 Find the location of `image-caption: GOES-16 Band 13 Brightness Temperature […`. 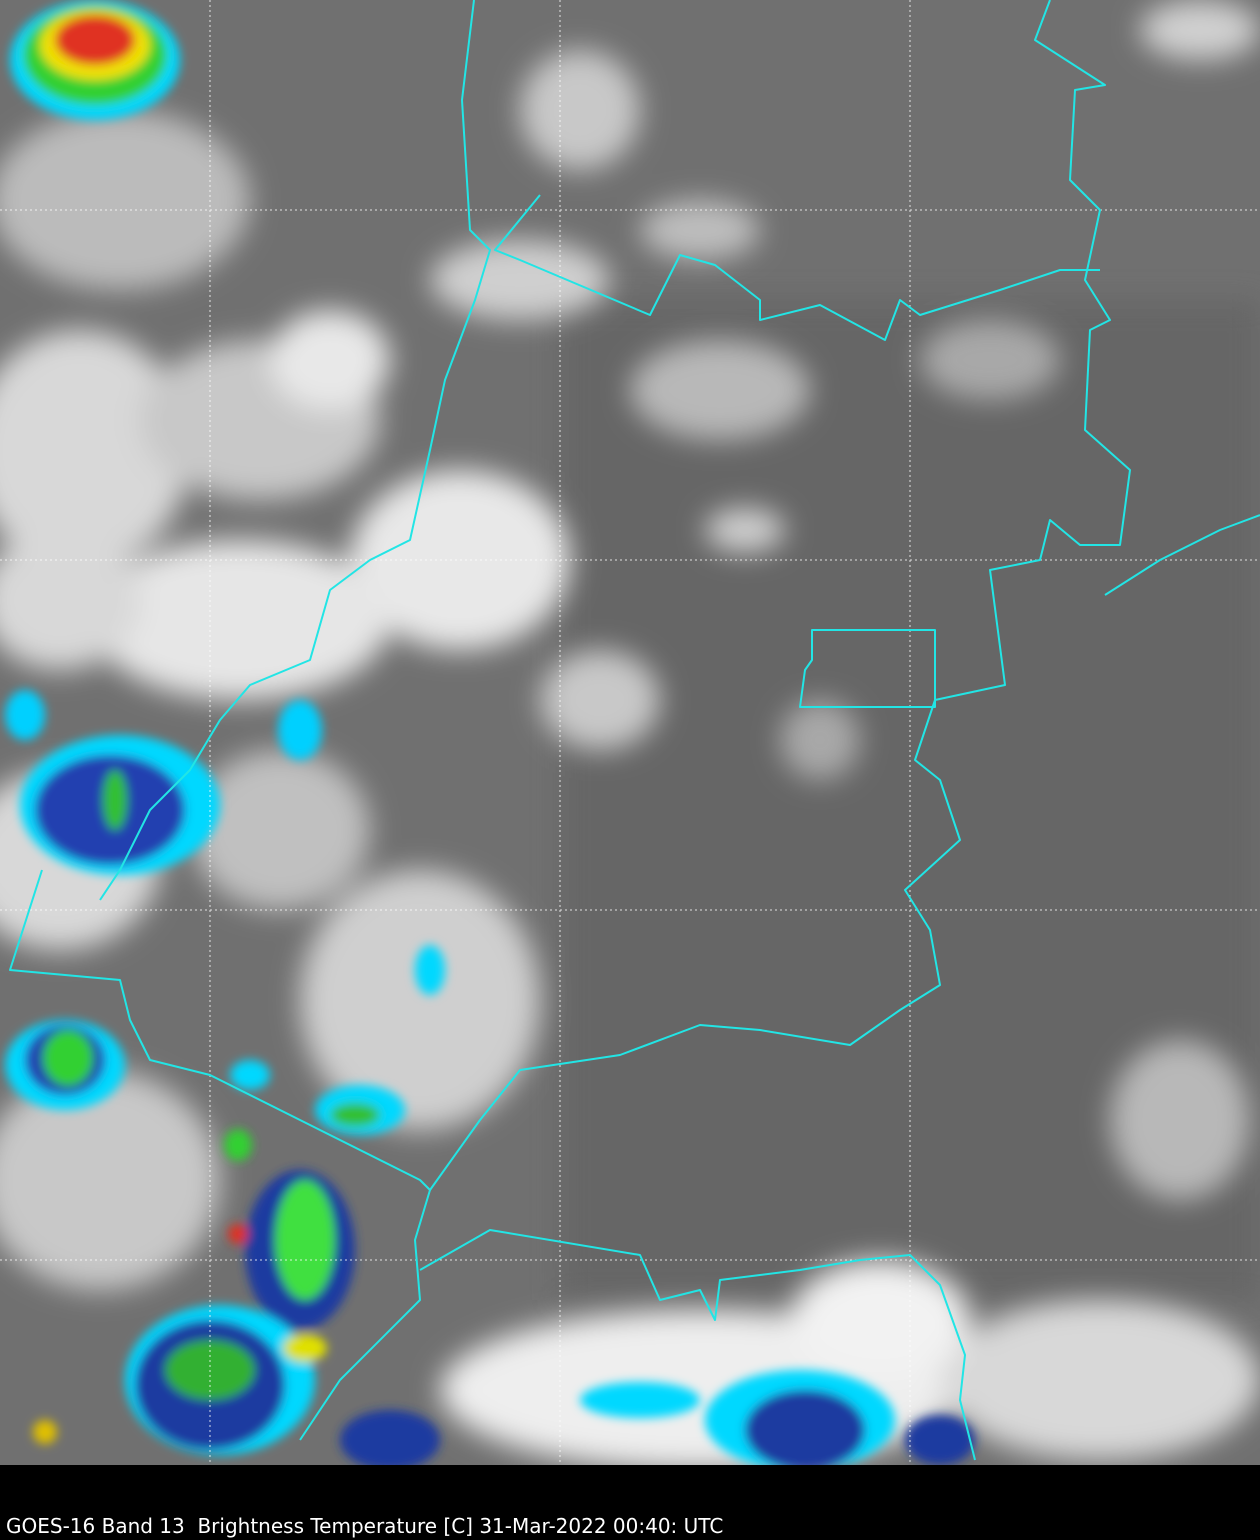

image-caption: GOES-16 Band 13 Brightness Temperature [… is located at coordinates (365, 1526).